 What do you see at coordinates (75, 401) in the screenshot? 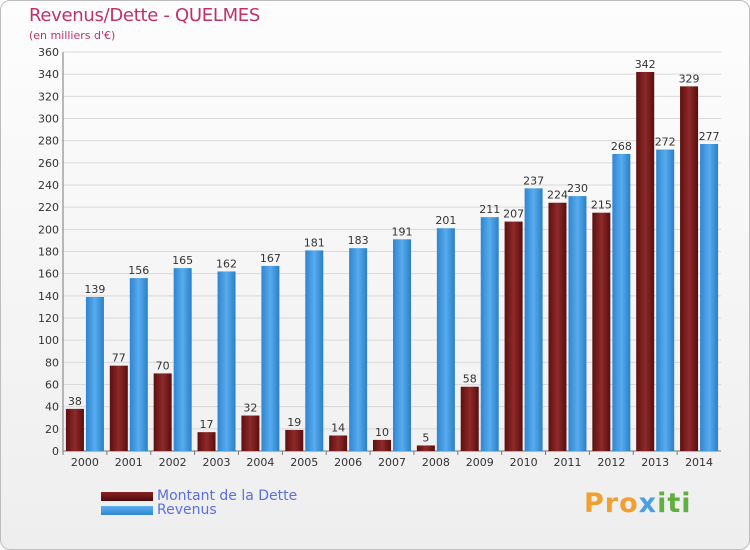
I see `data-label-dette: 38` at bounding box center [75, 401].